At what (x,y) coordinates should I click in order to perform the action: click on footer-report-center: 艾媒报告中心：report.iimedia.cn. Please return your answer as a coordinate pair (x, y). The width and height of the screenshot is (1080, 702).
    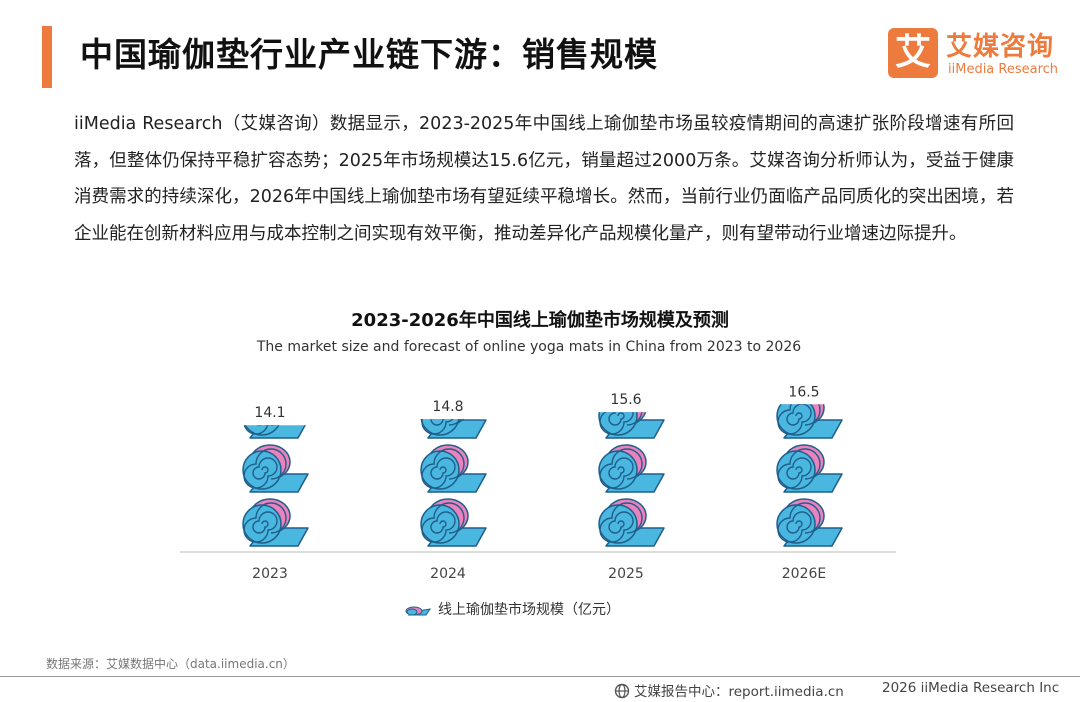
    Looking at the image, I should click on (729, 690).